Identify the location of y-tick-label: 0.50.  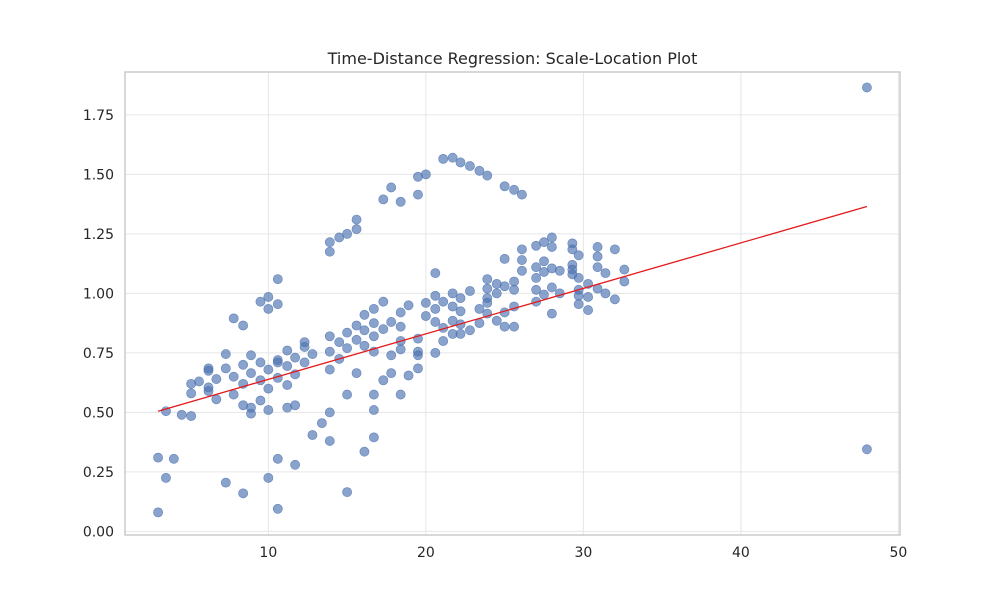
(98, 413).